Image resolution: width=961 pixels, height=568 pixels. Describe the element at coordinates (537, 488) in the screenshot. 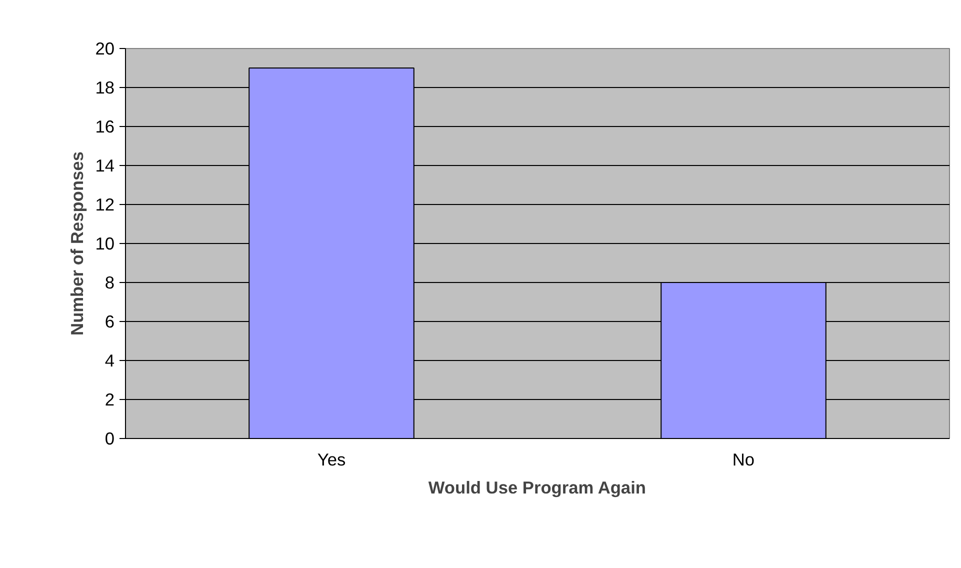

I see `x-axis-title: Would Use Program Again` at that location.